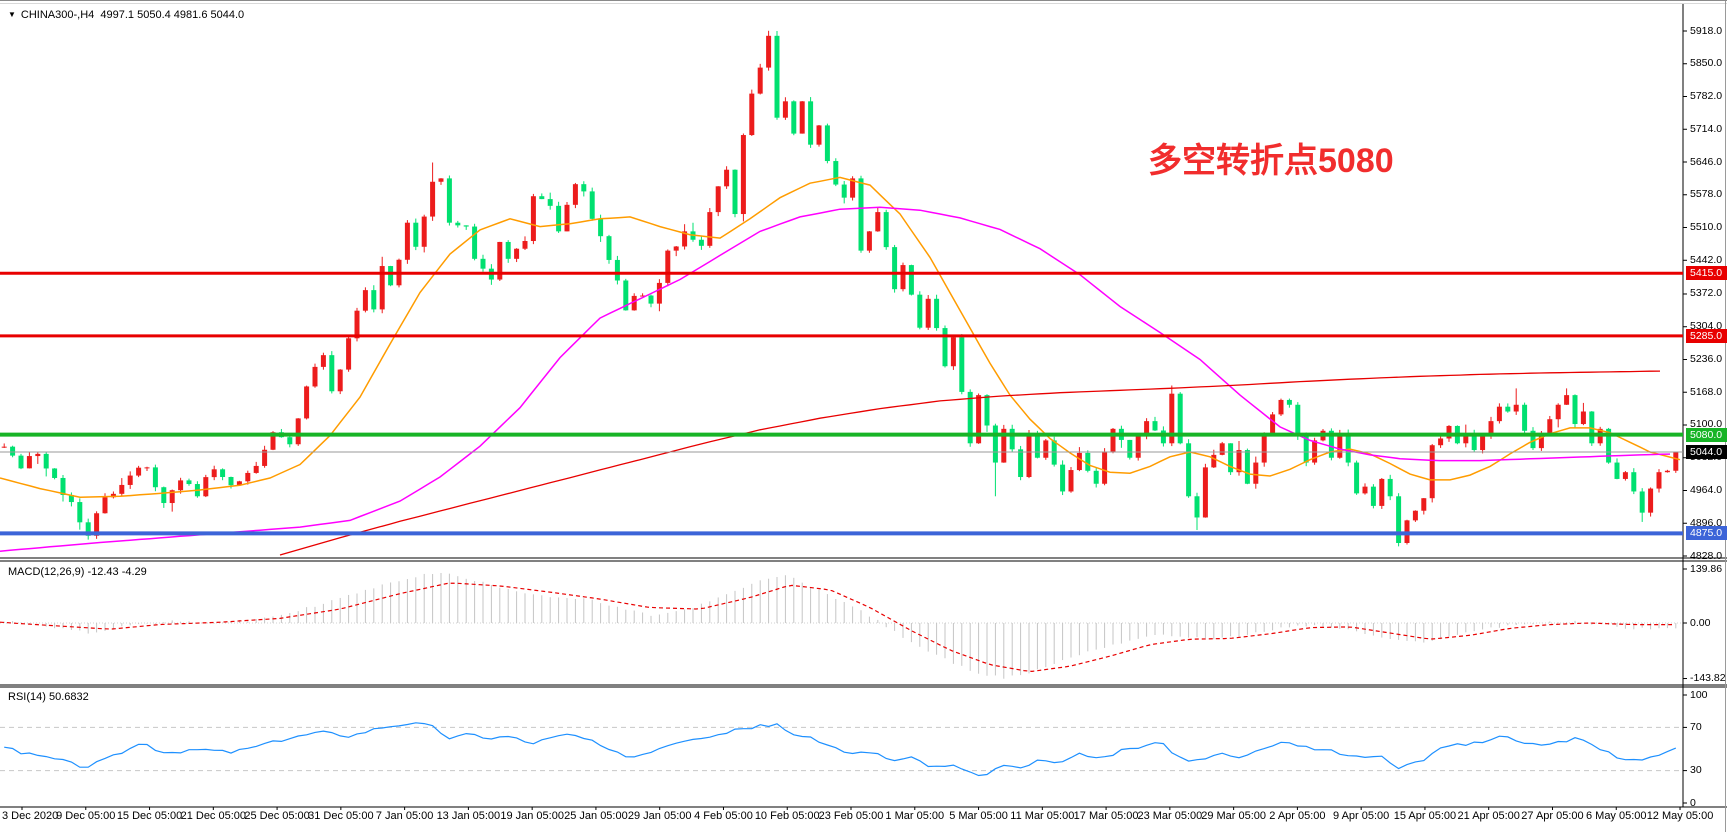 The height and width of the screenshot is (832, 1727). I want to click on price-axis-label: 5714.0, so click(1706, 128).